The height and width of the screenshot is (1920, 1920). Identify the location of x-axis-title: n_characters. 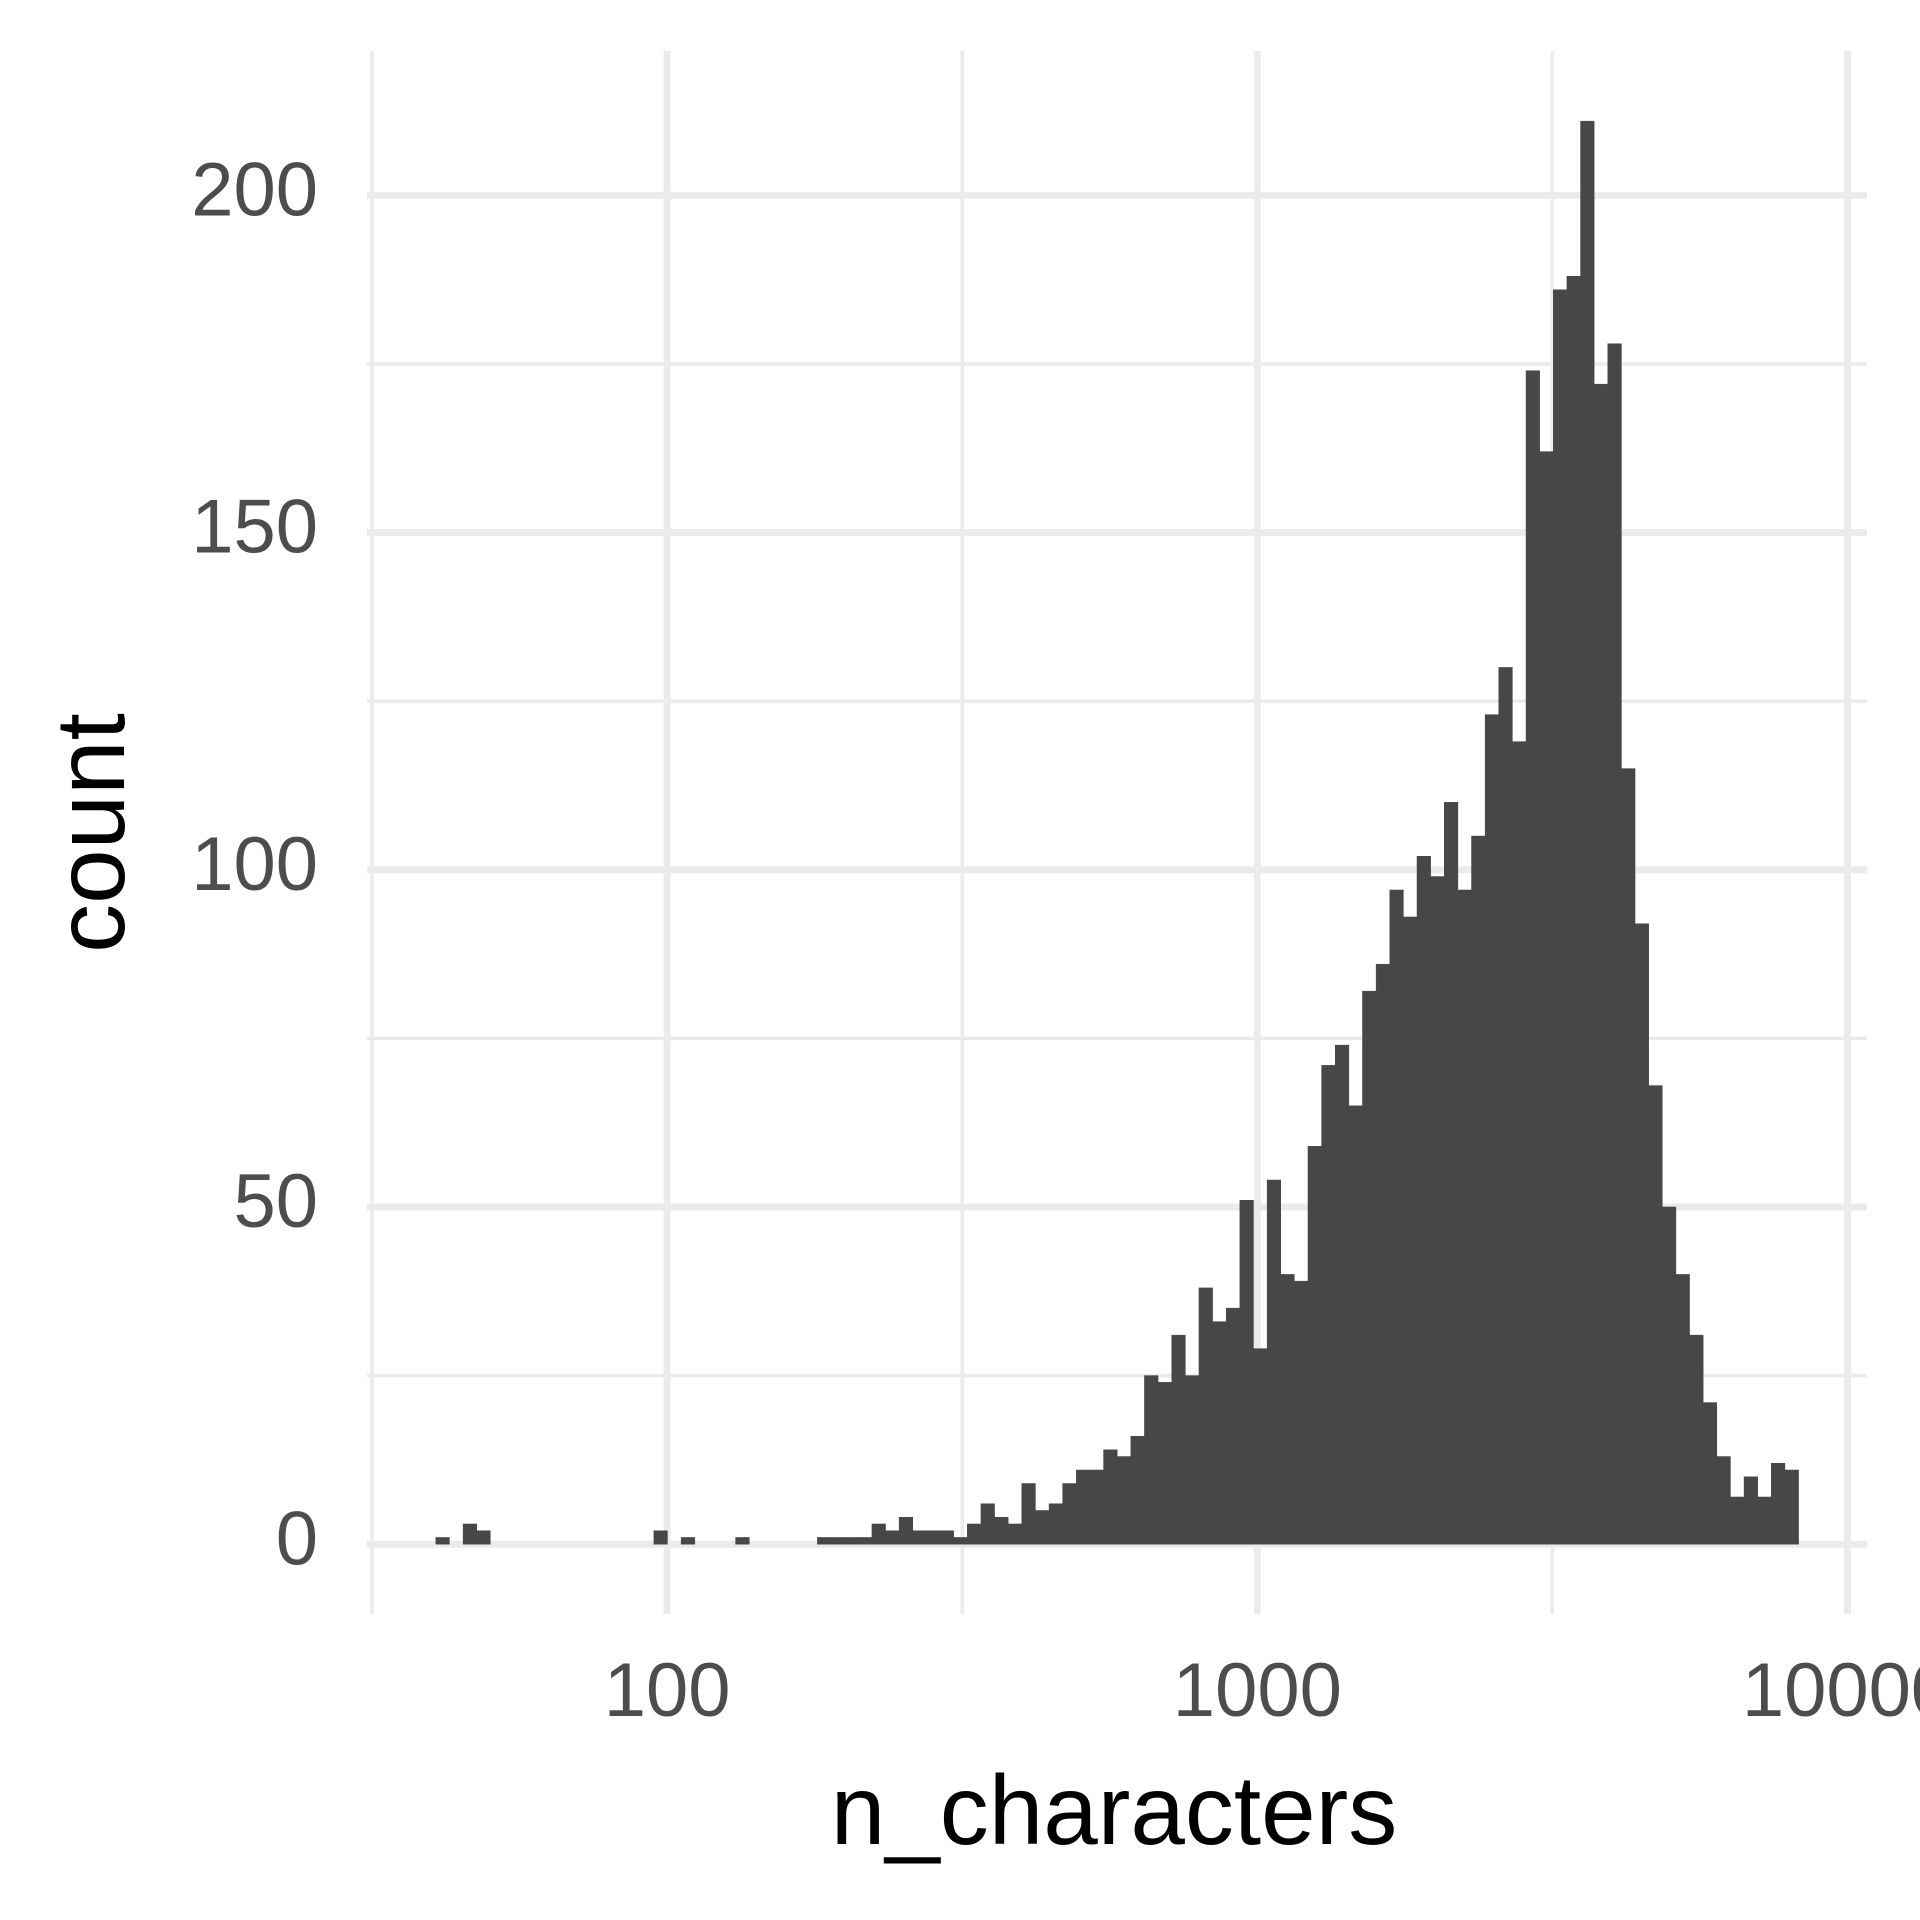
(1114, 1810).